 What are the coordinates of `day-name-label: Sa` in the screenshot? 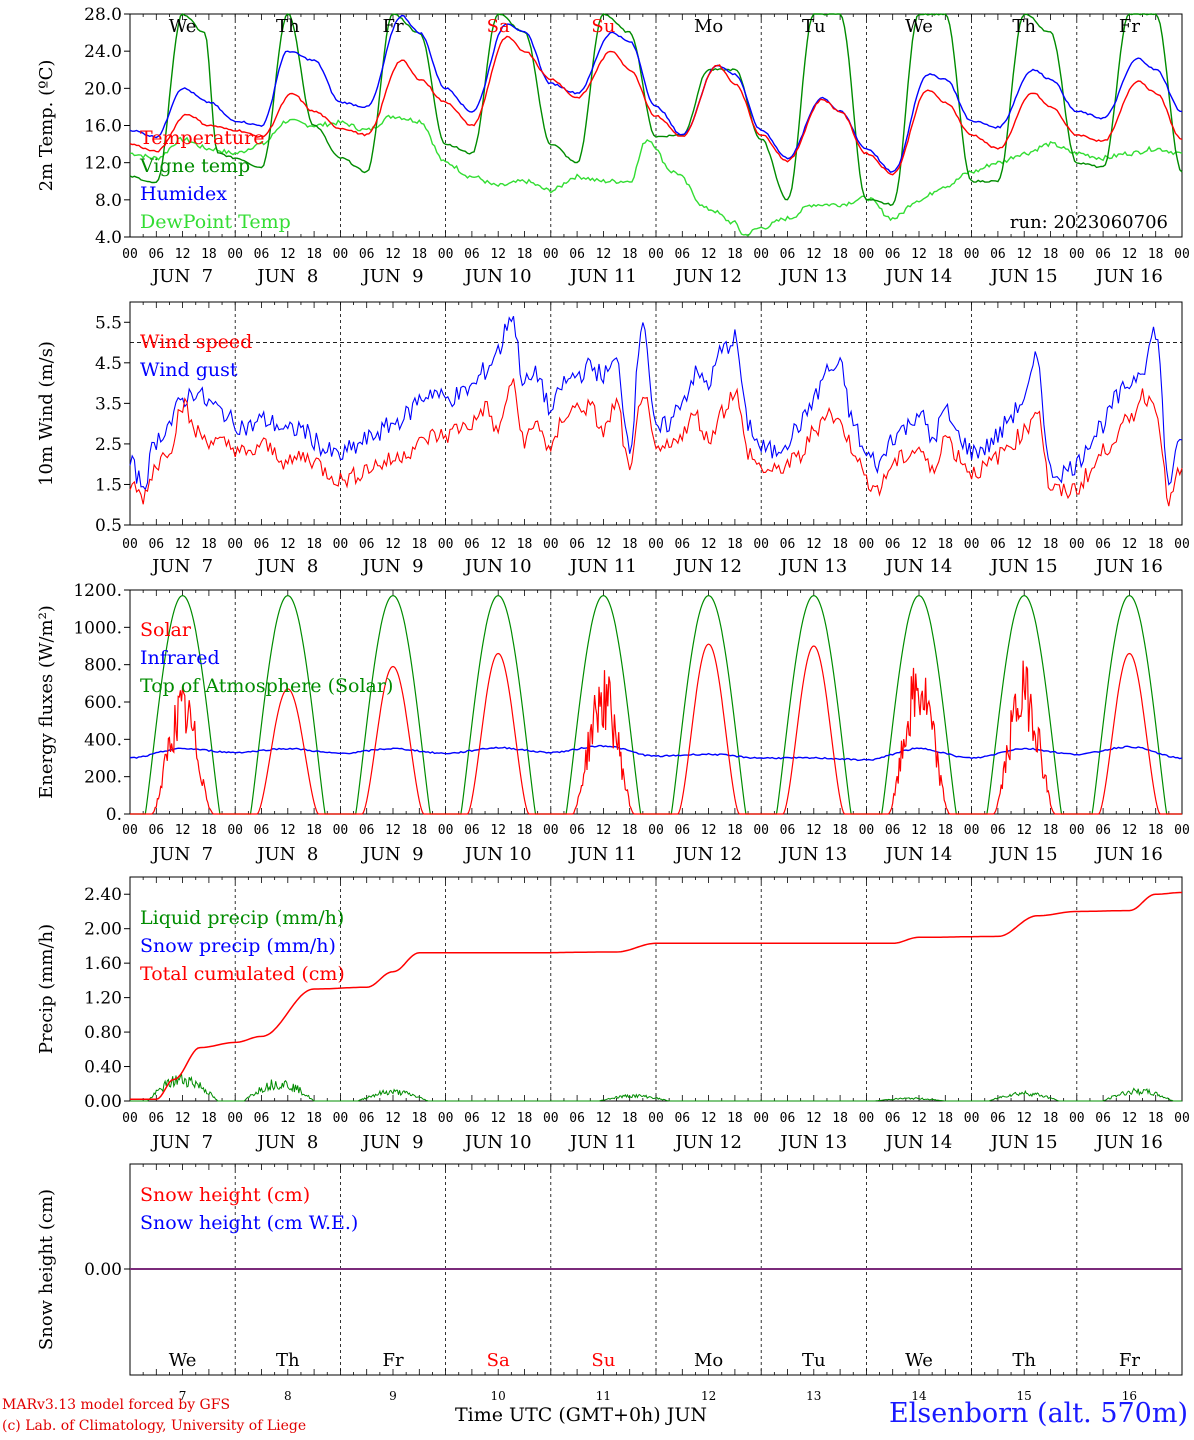 It's located at (498, 26).